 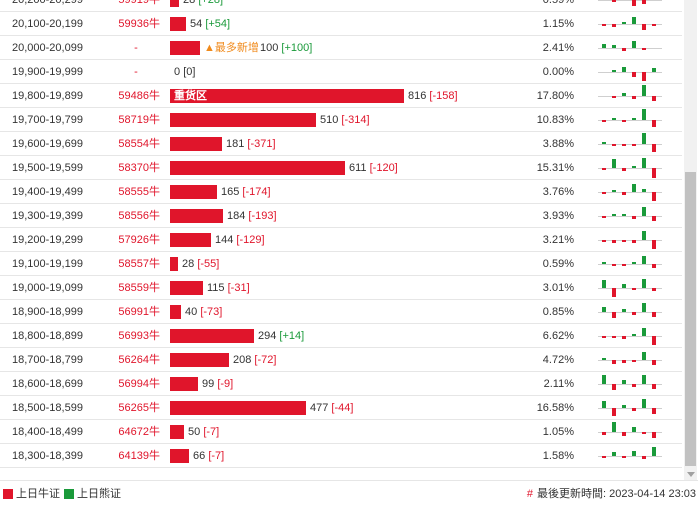 I want to click on quantity-change: [-73], so click(x=211, y=312).